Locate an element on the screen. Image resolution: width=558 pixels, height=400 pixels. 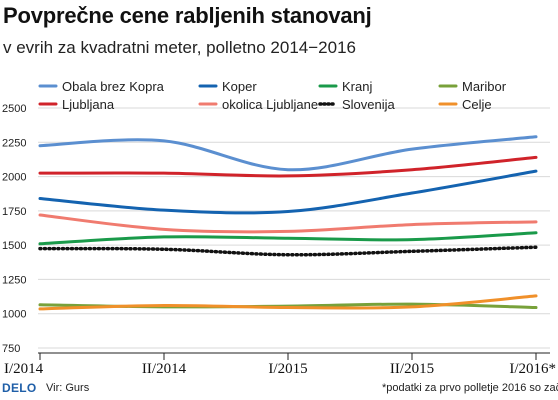
series-line-okolica-ljubljane is located at coordinates (288, 223).